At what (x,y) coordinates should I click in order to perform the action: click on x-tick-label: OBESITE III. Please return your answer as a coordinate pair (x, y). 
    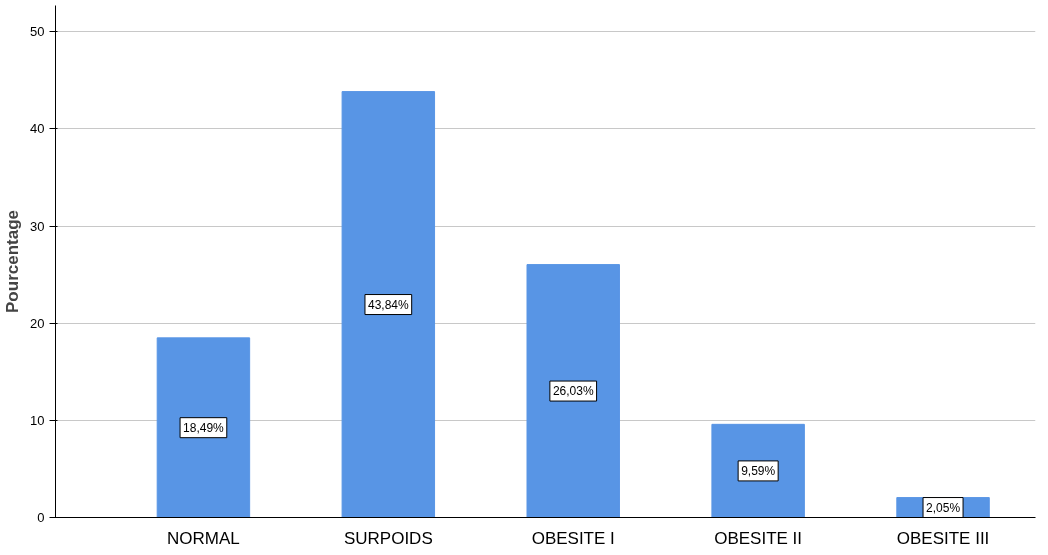
    Looking at the image, I should click on (943, 538).